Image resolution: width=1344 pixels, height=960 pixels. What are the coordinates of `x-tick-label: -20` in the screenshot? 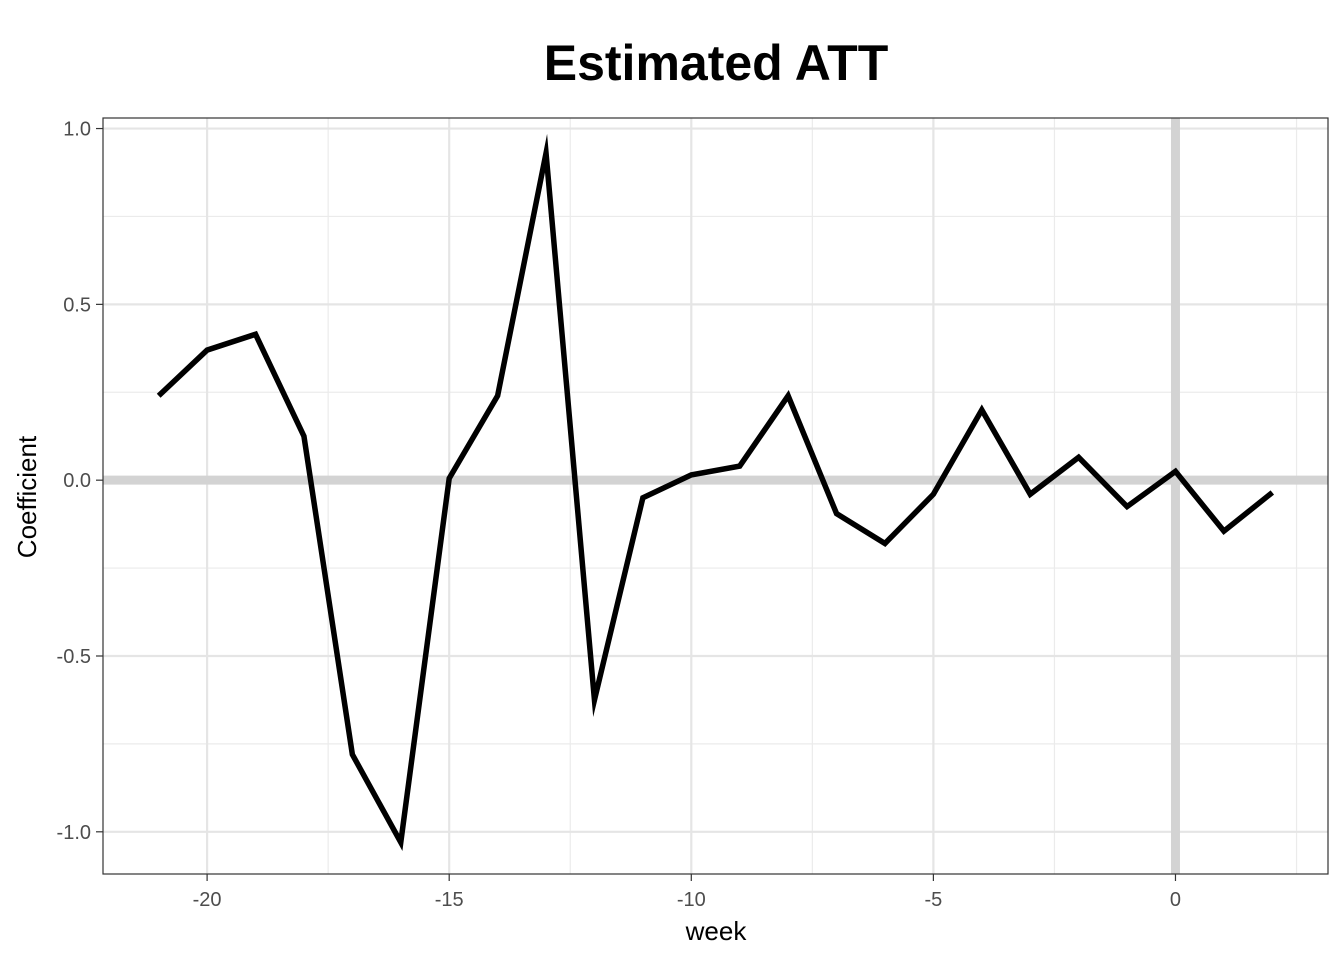 It's located at (207, 900).